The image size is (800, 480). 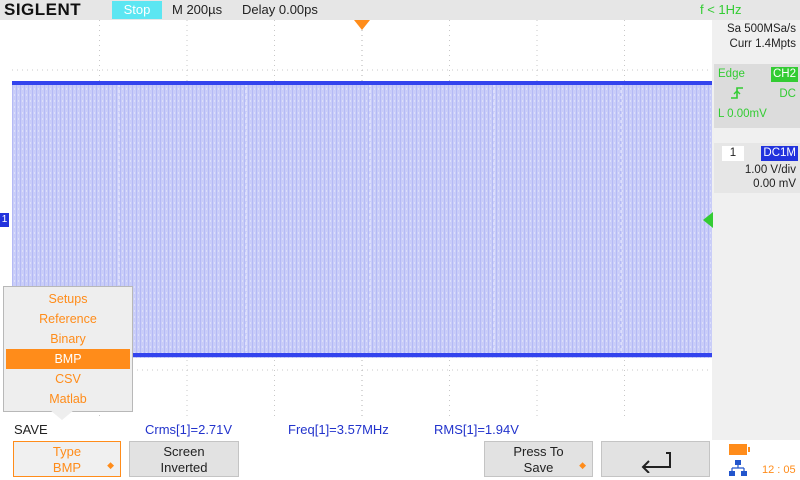 I want to click on screen-softkey-value: Inverted, so click(x=184, y=467).